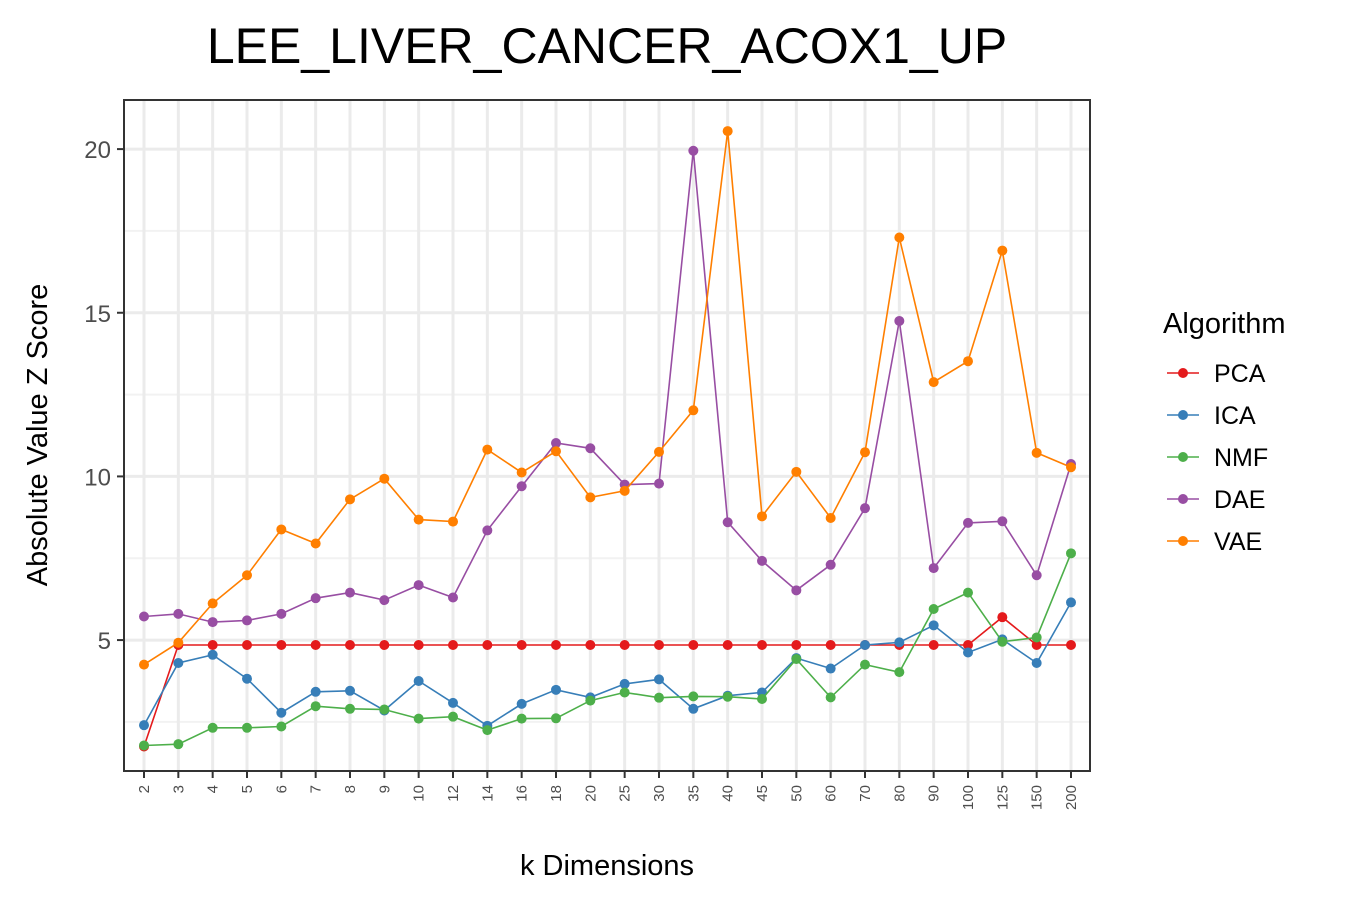  I want to click on legend-marker-nmf, so click(1183, 457).